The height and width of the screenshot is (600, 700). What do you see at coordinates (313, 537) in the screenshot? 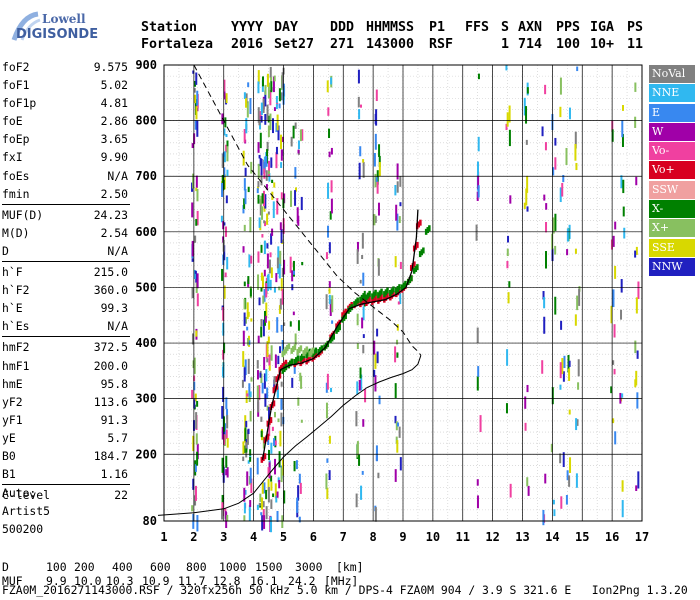
I see `x-tick-label: 6` at bounding box center [313, 537].